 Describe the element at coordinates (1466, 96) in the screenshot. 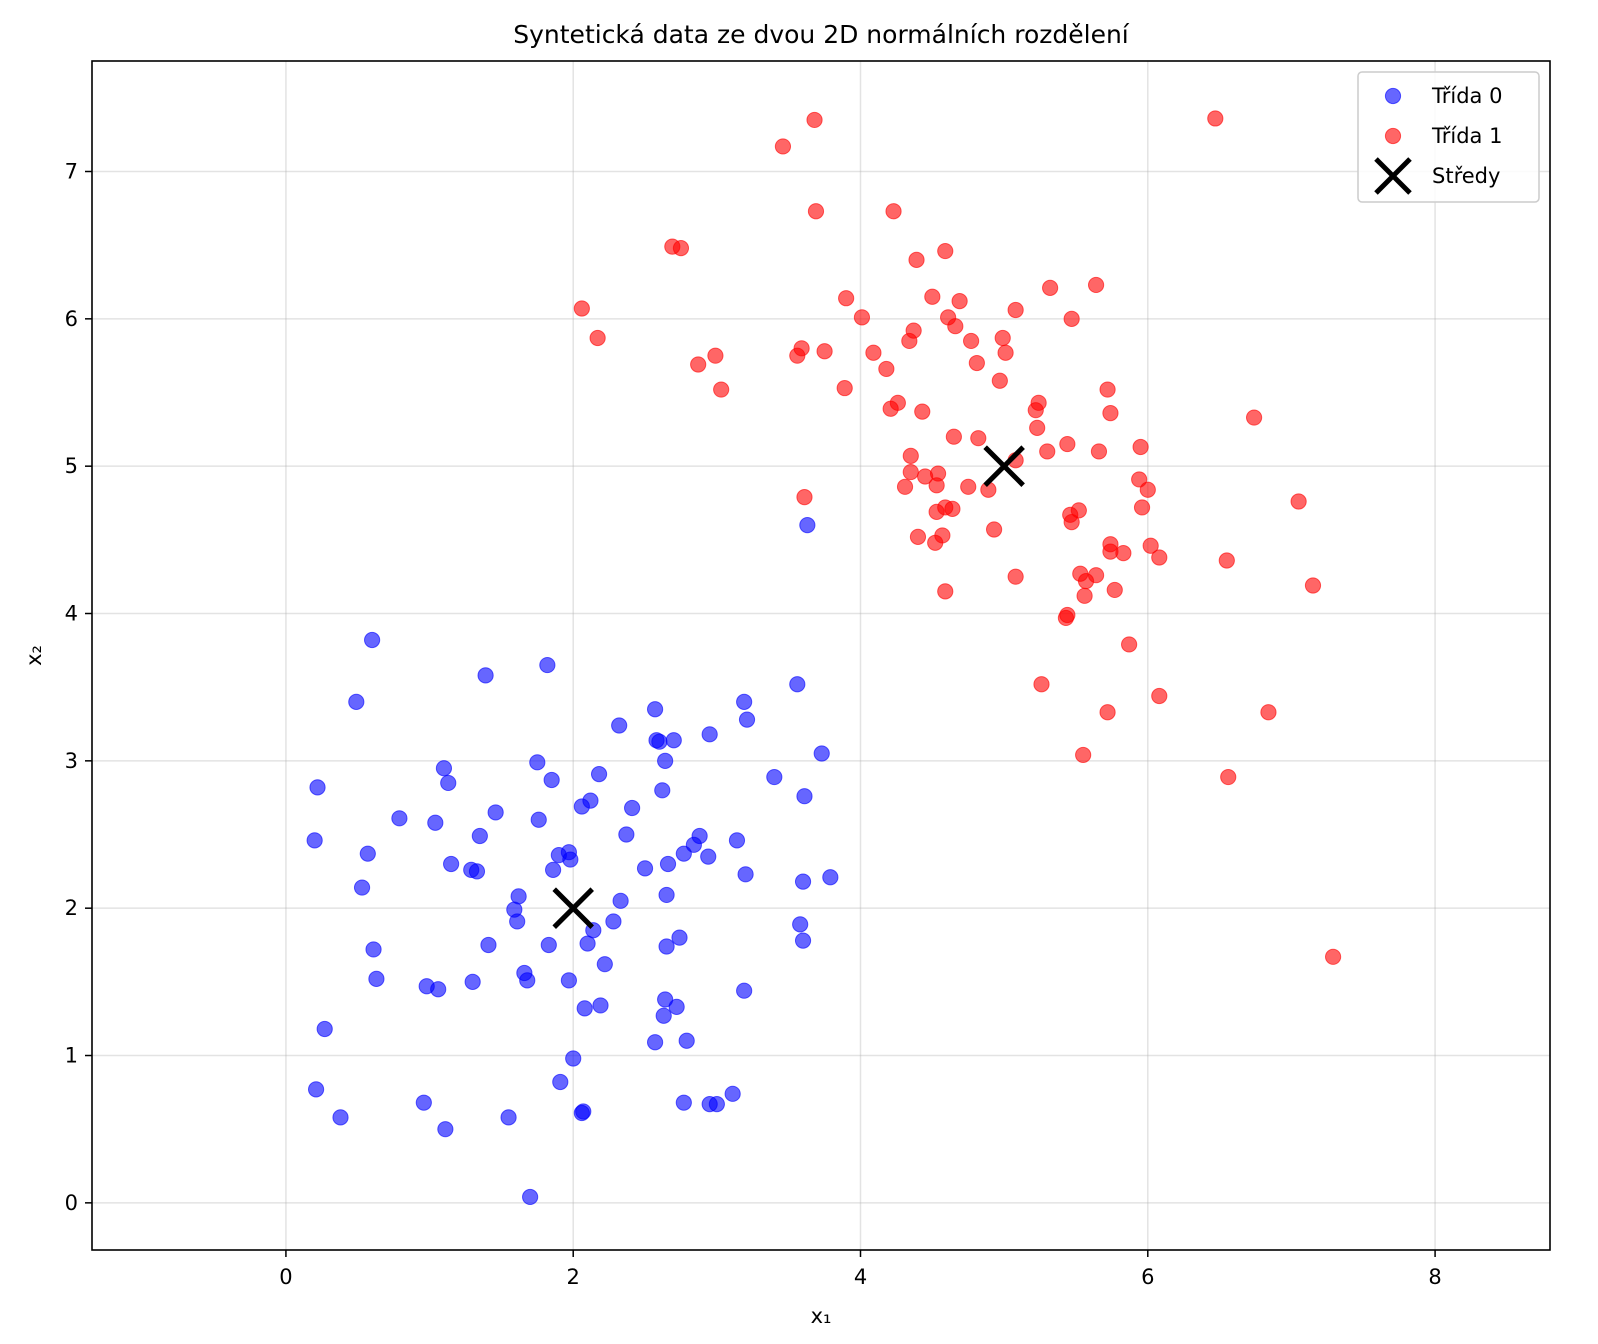

I see `legend-label: Třída 0` at that location.